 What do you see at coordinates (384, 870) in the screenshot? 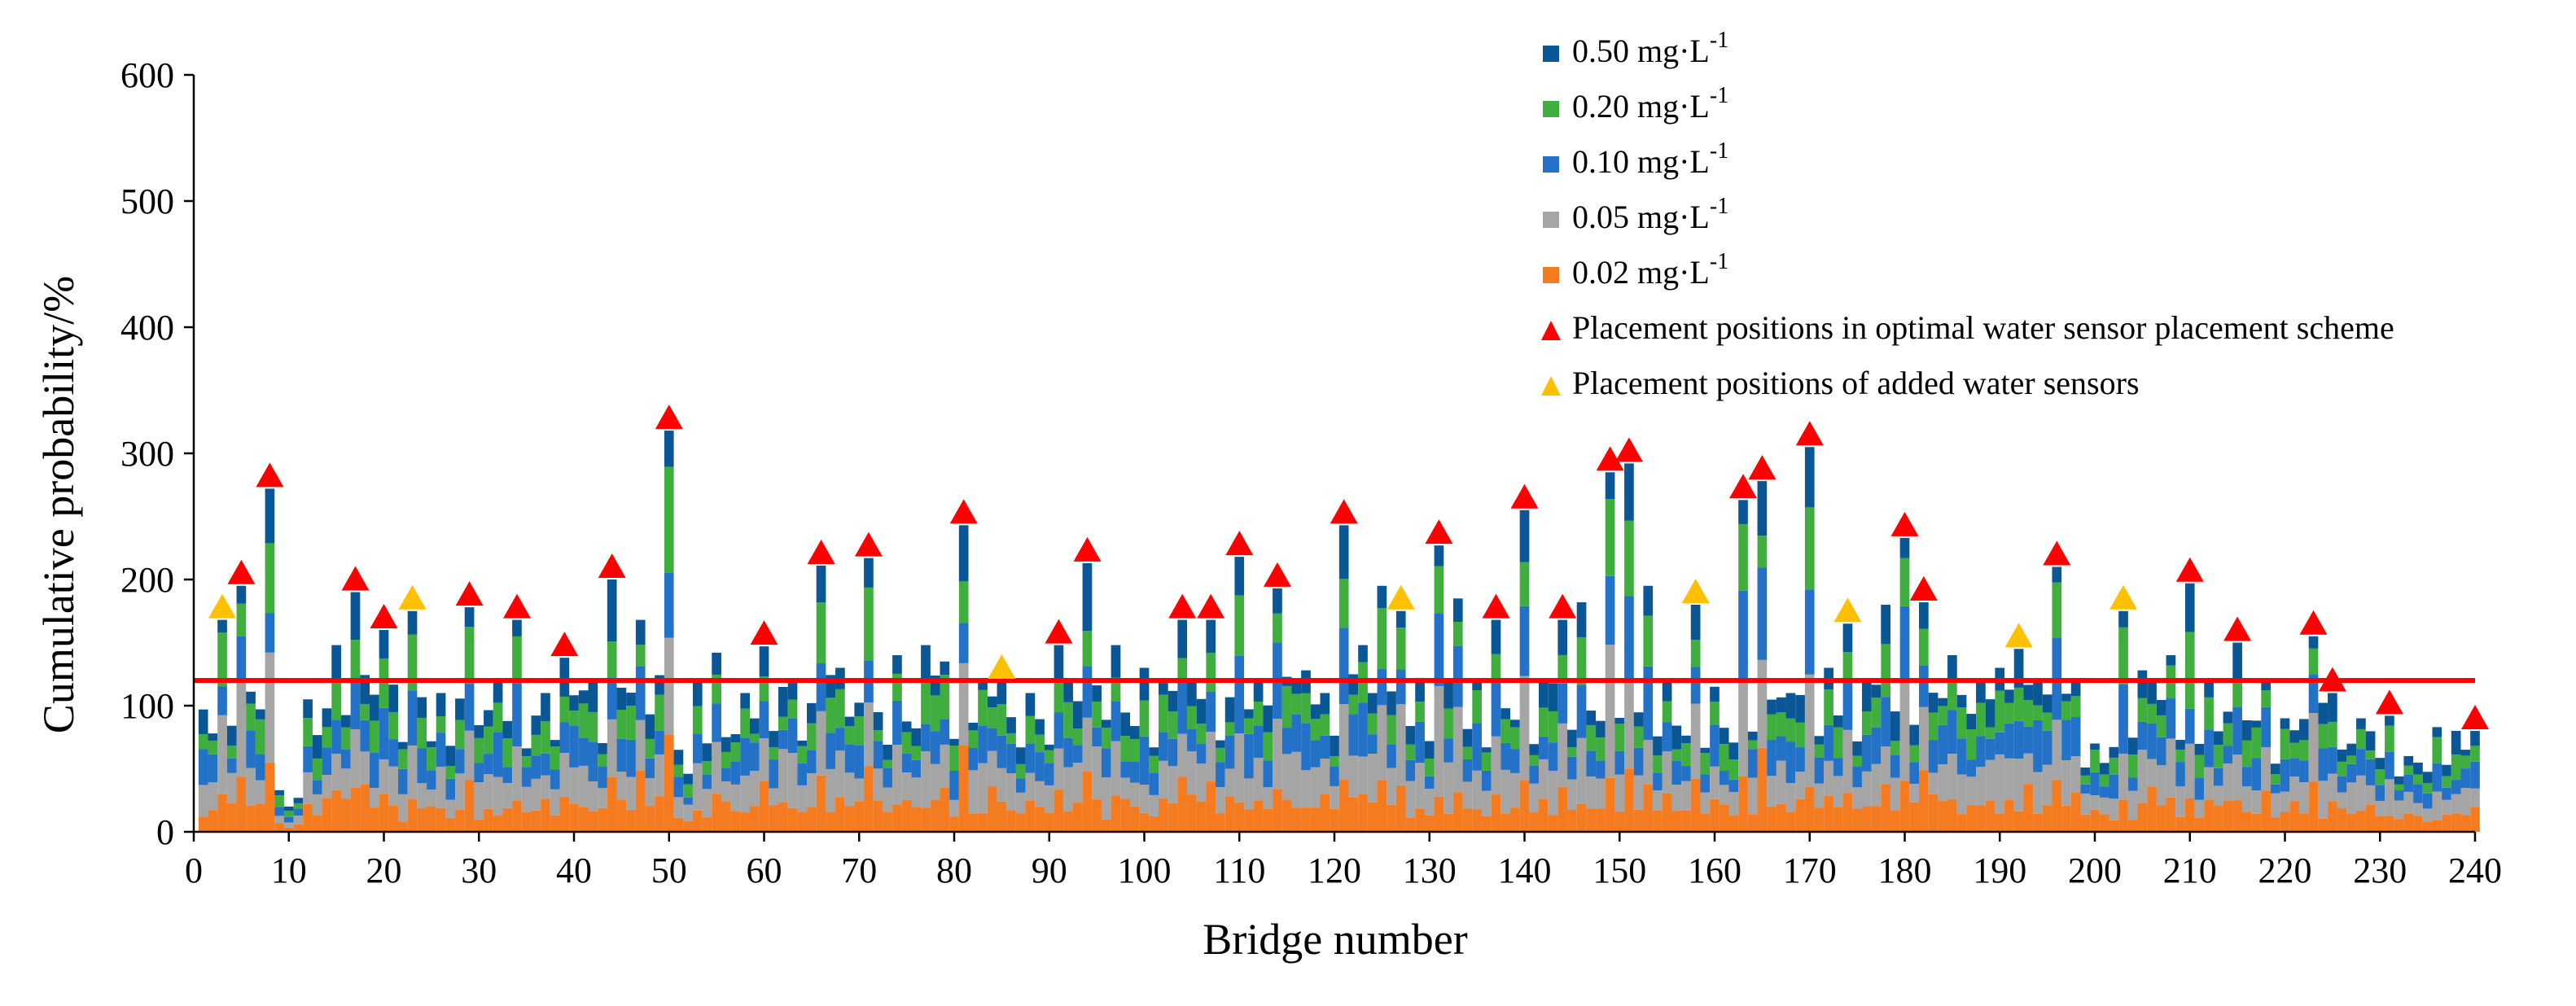
I see `x-tick-label: 20` at bounding box center [384, 870].